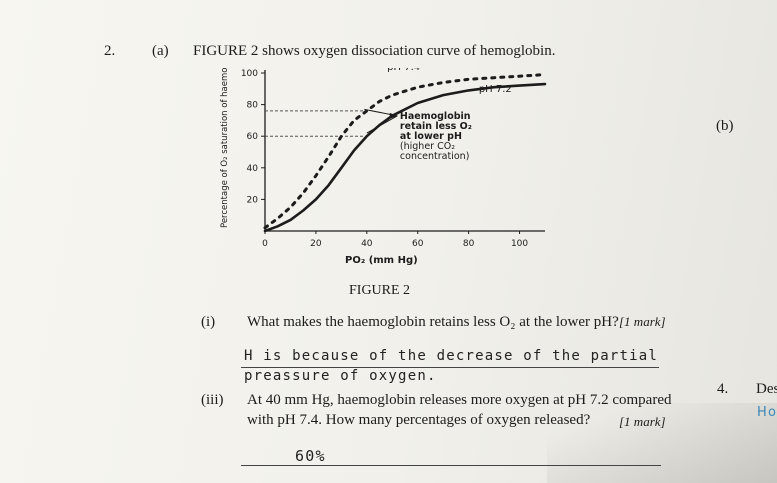  What do you see at coordinates (662, 443) in the screenshot?
I see `page-shadow` at bounding box center [662, 443].